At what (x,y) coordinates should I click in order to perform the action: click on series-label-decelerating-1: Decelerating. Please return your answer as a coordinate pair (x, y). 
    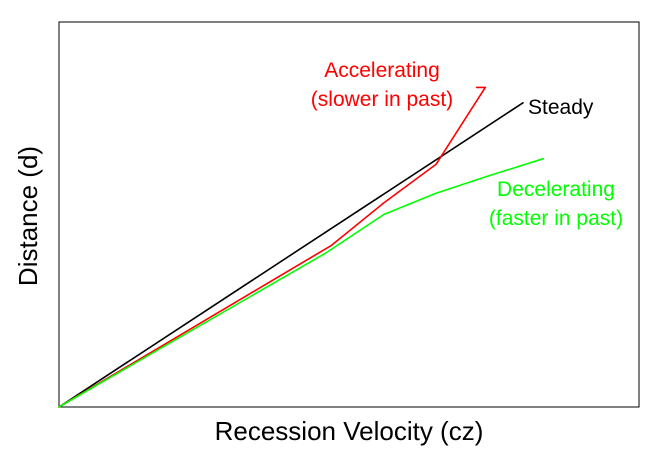
    Looking at the image, I should click on (556, 189).